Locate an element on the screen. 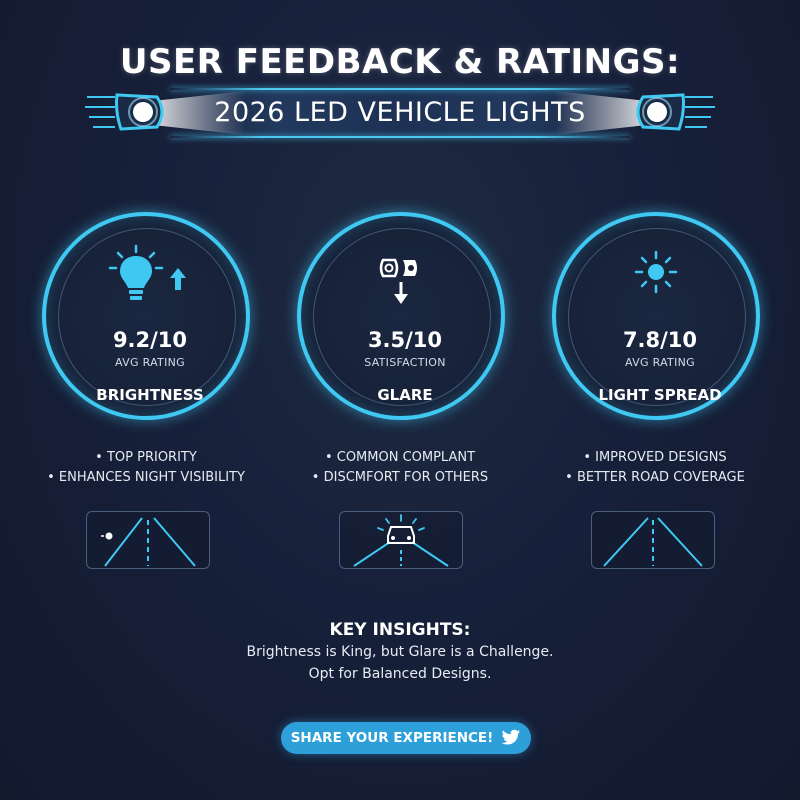 Image resolution: width=800 pixels, height=800 pixels. banner-bottom-line is located at coordinates (400, 137).